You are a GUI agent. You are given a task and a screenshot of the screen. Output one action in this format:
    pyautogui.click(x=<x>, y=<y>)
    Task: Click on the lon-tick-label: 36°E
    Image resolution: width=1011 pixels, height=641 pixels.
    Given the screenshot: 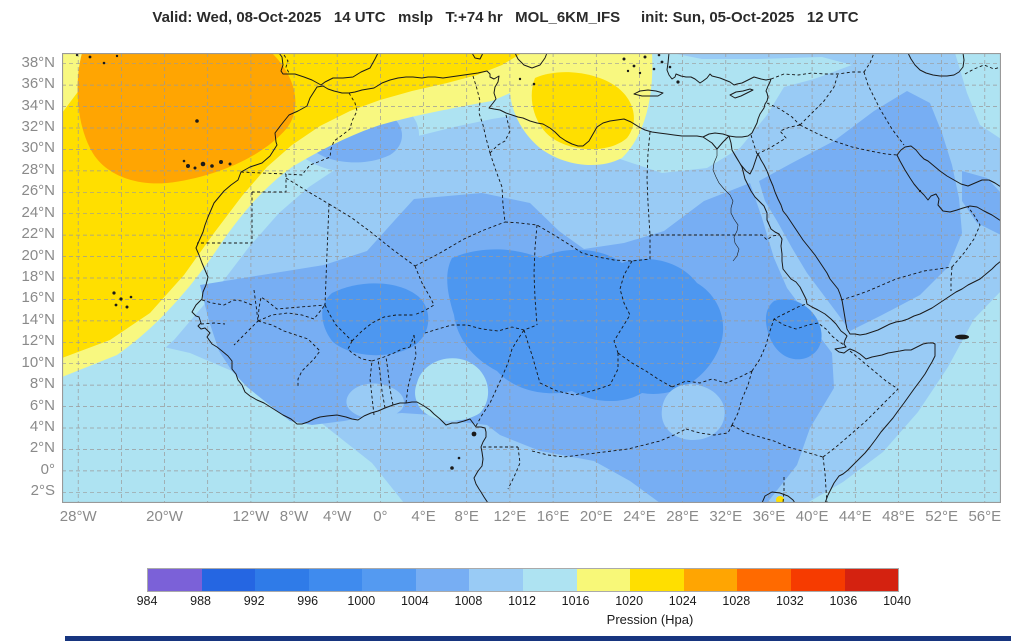 What is the action you would take?
    pyautogui.click(x=769, y=516)
    